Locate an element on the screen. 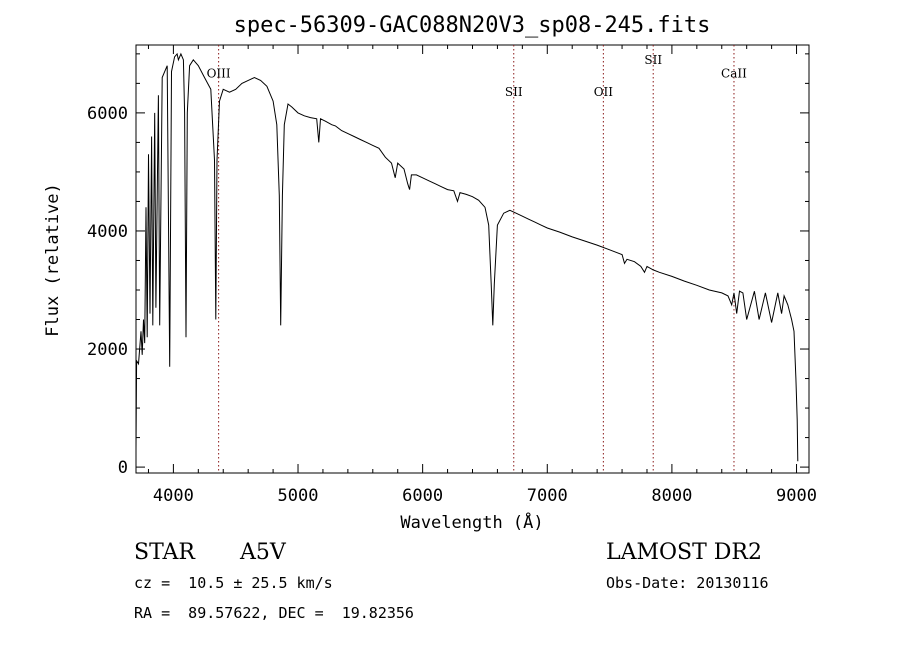 Image resolution: width=900 pixels, height=649 pixels. survey-name: LAMOST DR2 is located at coordinates (684, 552).